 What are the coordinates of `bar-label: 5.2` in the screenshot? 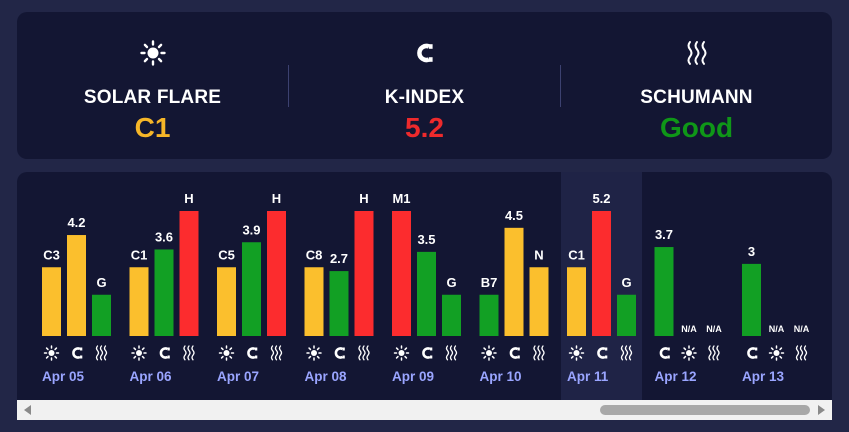 It's located at (601, 198).